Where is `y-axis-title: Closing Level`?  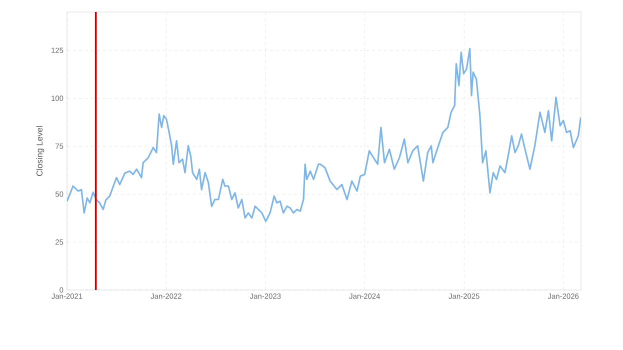
y-axis-title: Closing Level is located at coordinates (40, 151).